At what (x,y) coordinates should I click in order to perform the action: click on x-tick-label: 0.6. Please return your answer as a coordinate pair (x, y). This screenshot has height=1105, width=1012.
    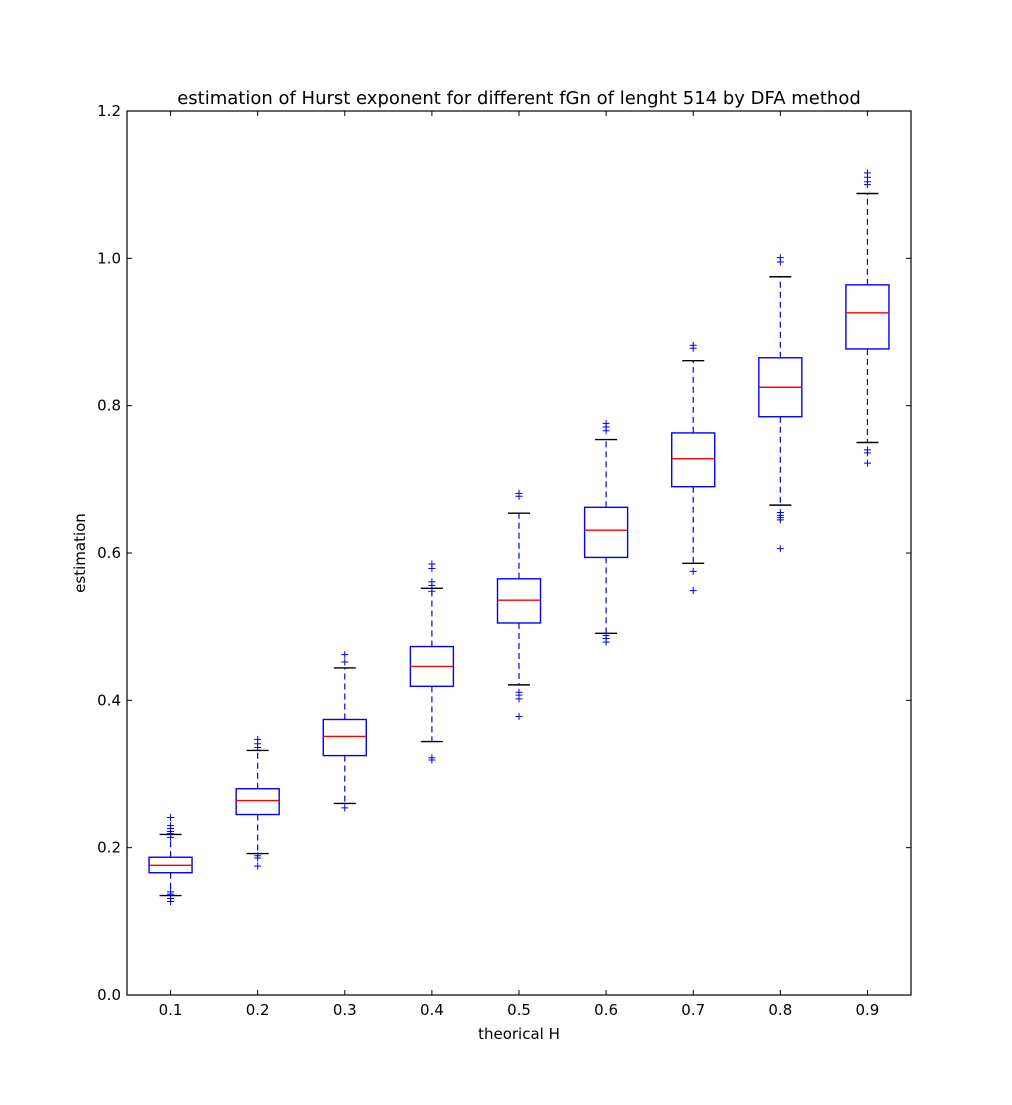
    Looking at the image, I should click on (606, 1010).